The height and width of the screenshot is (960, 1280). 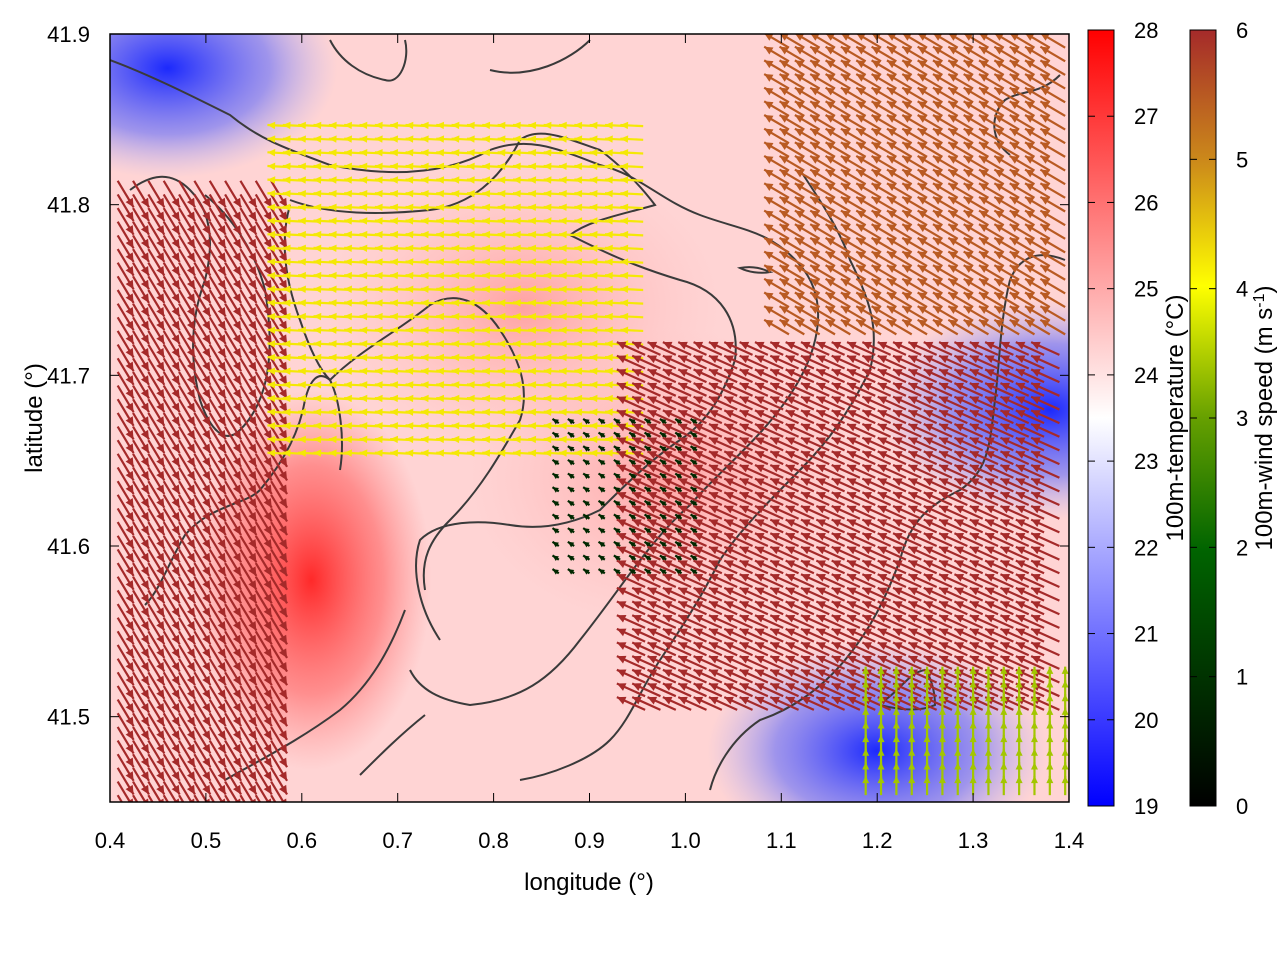 I want to click on wind-arrowhead-southeast-corner, so click(x=912, y=670).